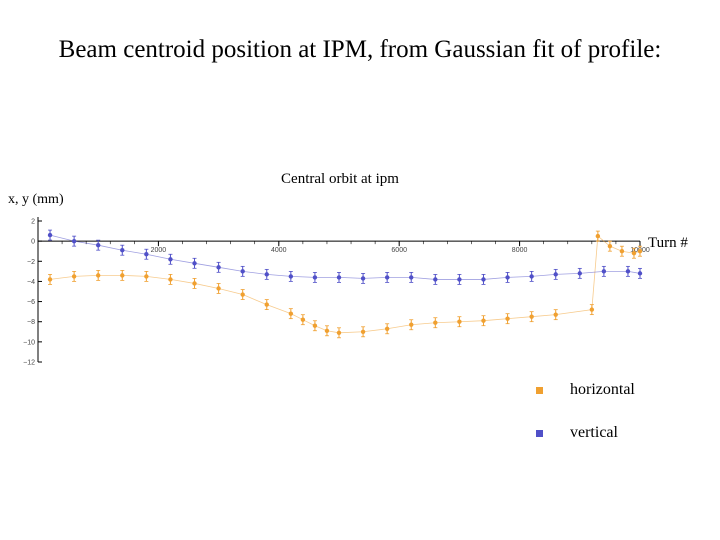 The image size is (720, 540). What do you see at coordinates (29, 342) in the screenshot?
I see `y-tick-label: −10` at bounding box center [29, 342].